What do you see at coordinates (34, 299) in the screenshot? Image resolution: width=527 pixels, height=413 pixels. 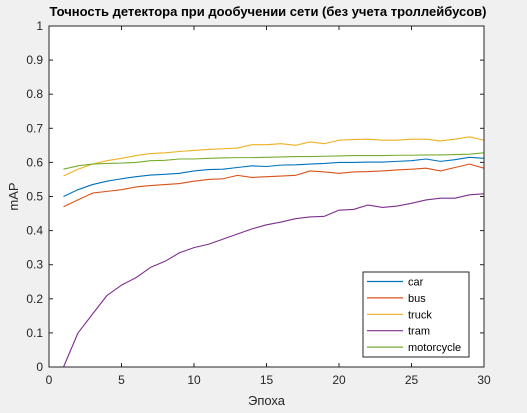 I see `y-tick-label: 0.2` at bounding box center [34, 299].